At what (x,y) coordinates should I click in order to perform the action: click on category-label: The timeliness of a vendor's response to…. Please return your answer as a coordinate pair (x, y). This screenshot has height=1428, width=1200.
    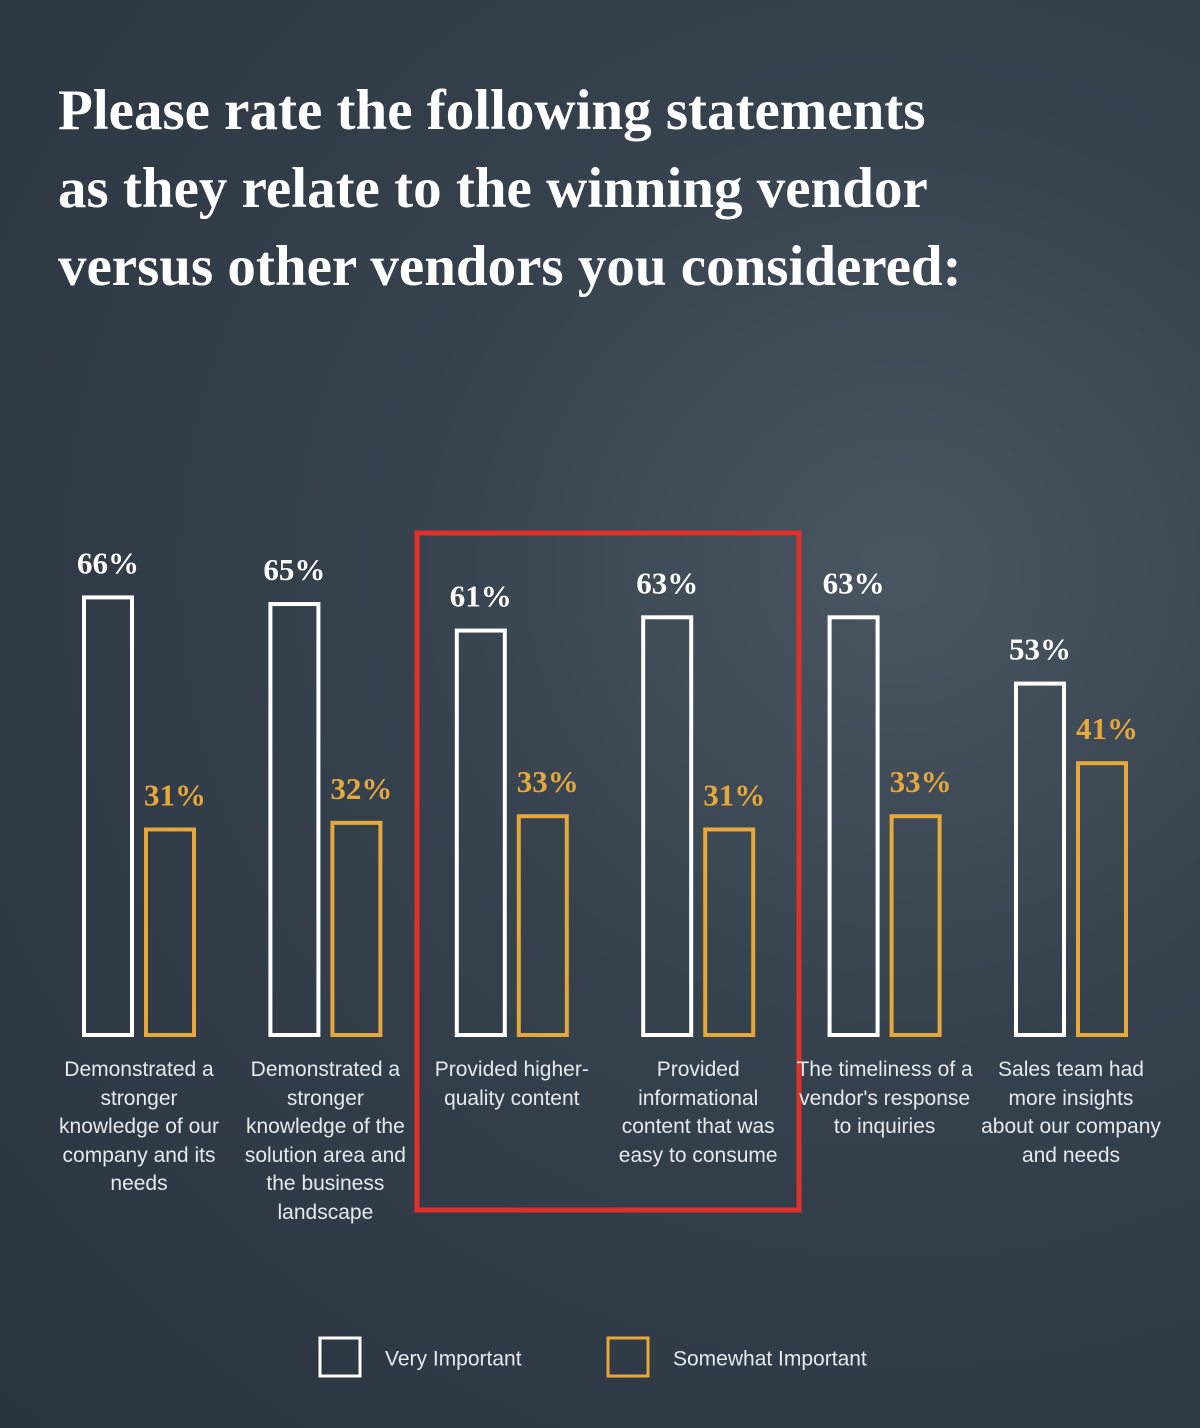
    Looking at the image, I should click on (884, 1098).